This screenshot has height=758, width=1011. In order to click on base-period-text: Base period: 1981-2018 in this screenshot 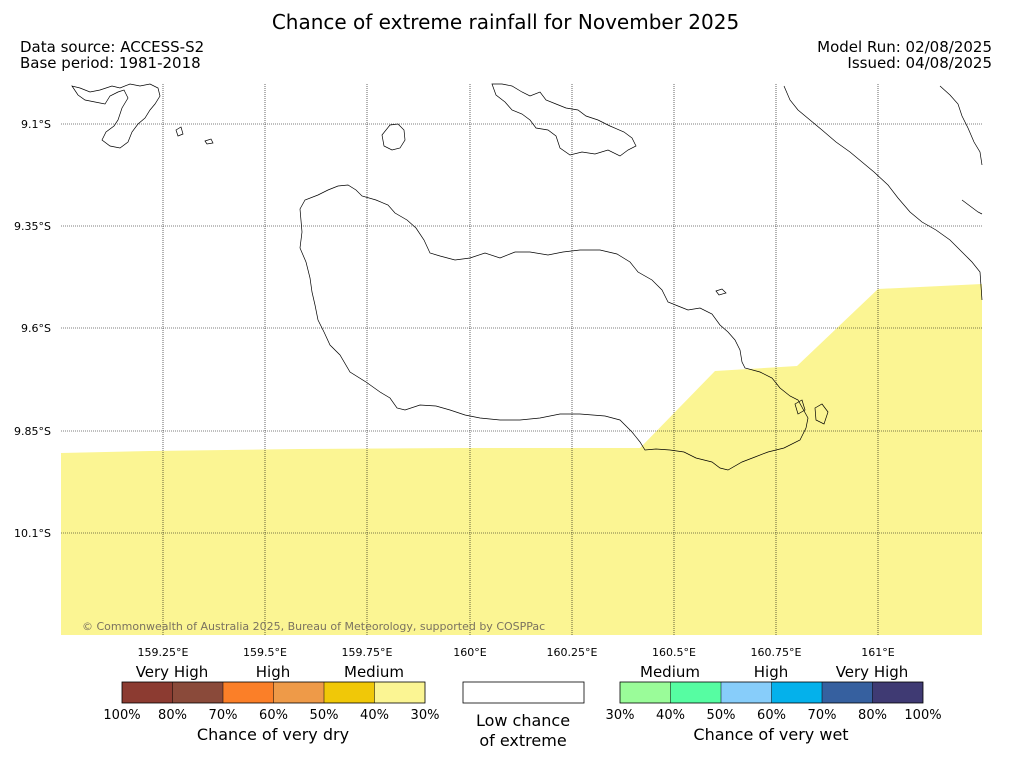, I will do `click(110, 63)`.